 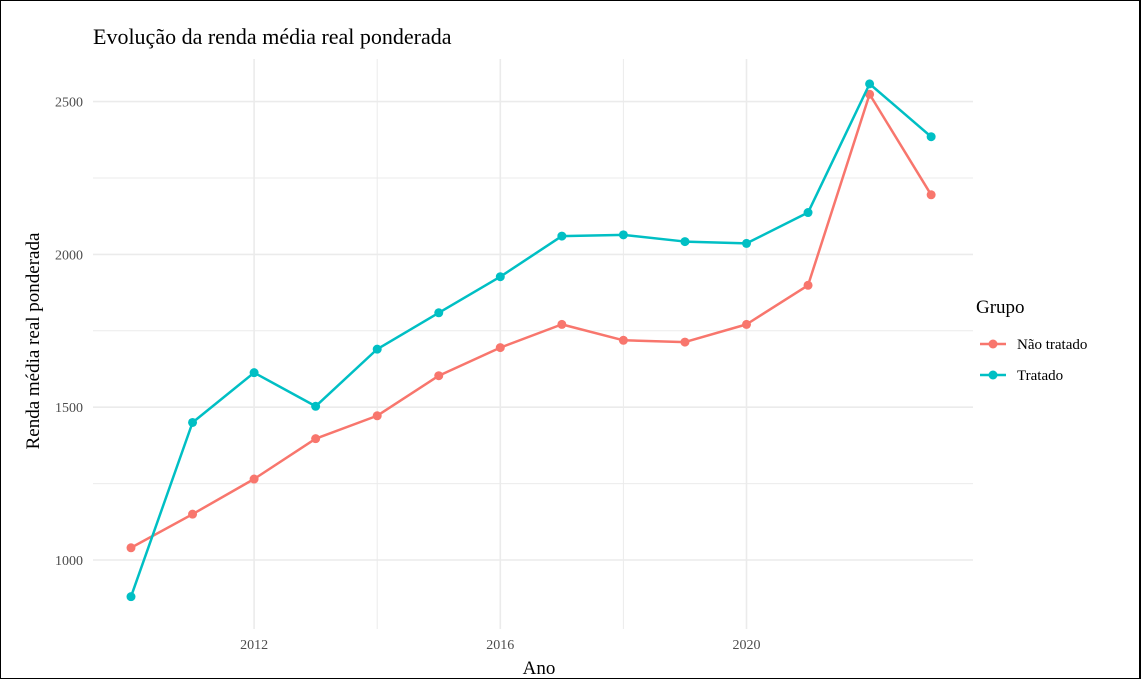 What do you see at coordinates (1052, 345) in the screenshot?
I see `legend-label-nao-tratado: Não tratado` at bounding box center [1052, 345].